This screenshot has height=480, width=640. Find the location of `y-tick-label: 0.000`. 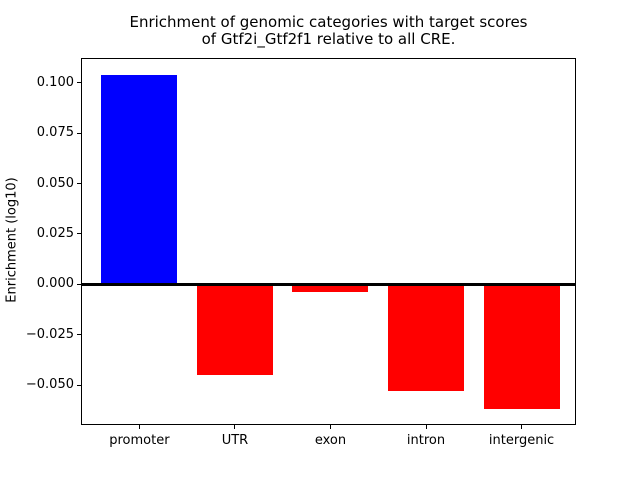

y-tick-label: 0.000 is located at coordinates (55, 284).